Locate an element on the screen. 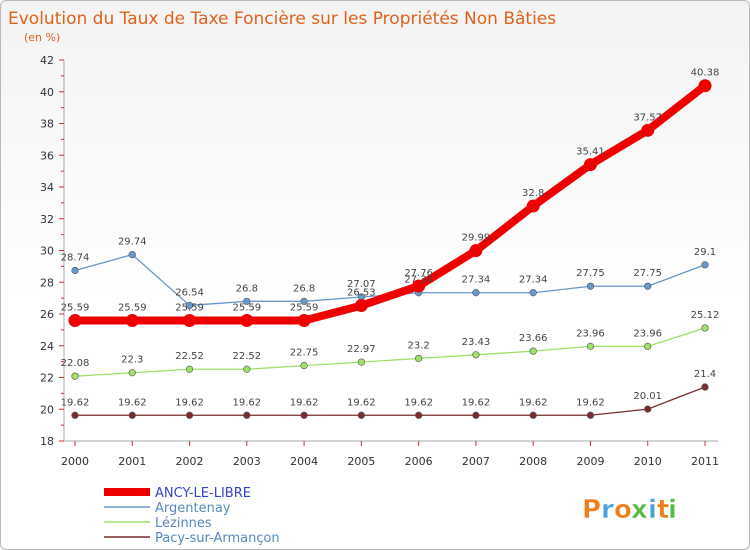  series-line-l-zinnes is located at coordinates (390, 352).